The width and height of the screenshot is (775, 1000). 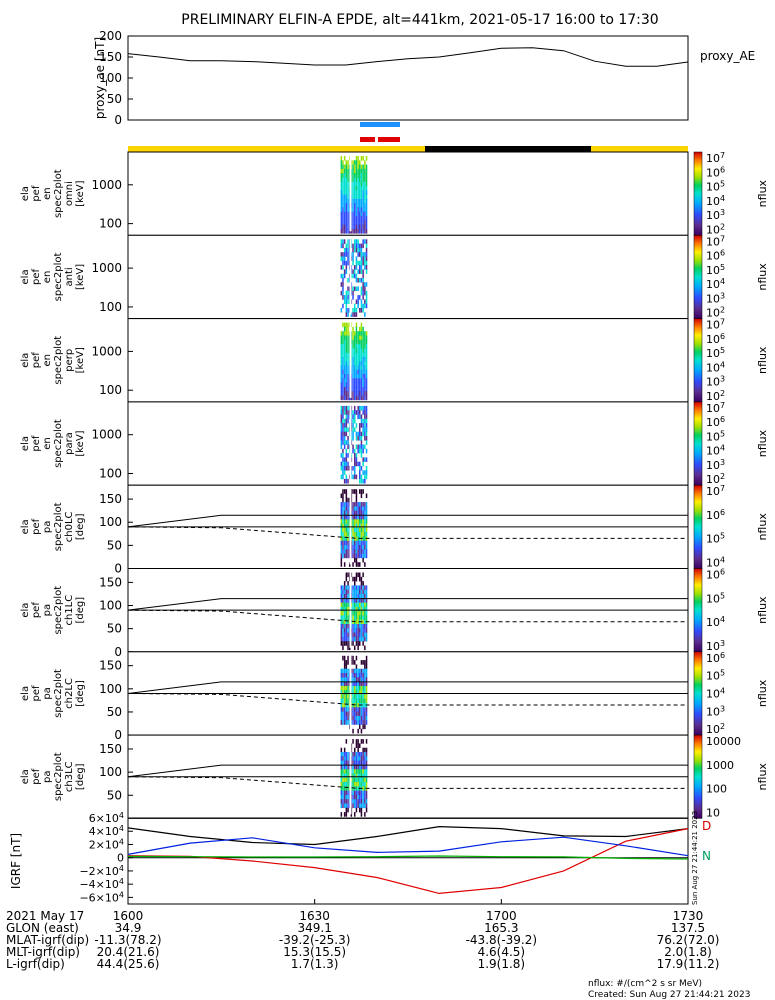 I want to click on colorbar-tick-label: 104, so click(x=715, y=201).